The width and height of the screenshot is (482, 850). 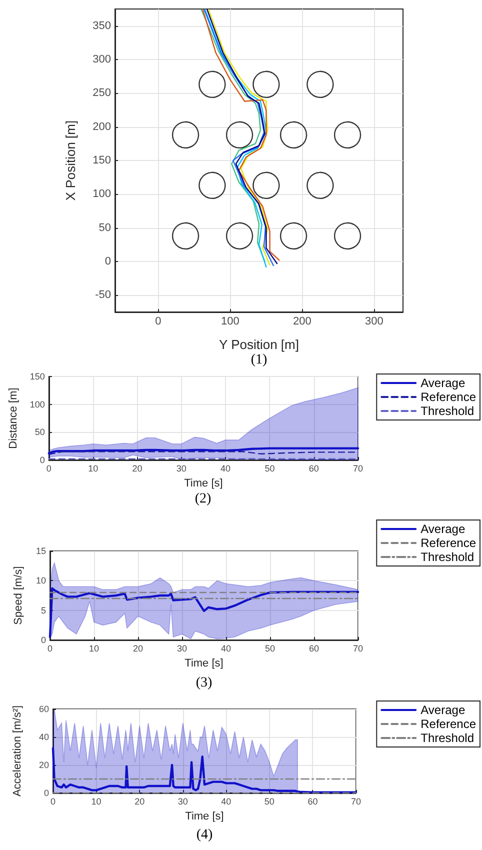 I want to click on y-tick-label: 350, so click(x=101, y=26).